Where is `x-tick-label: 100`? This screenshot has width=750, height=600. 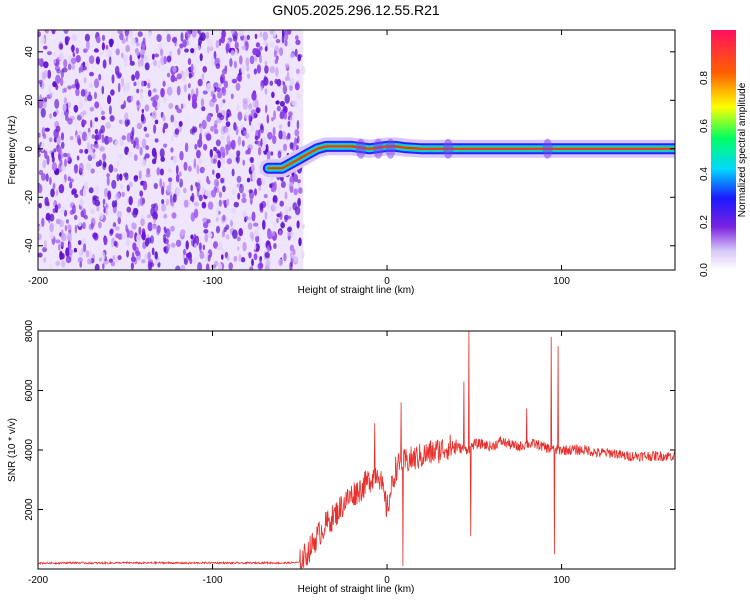
x-tick-label: 100 is located at coordinates (561, 580).